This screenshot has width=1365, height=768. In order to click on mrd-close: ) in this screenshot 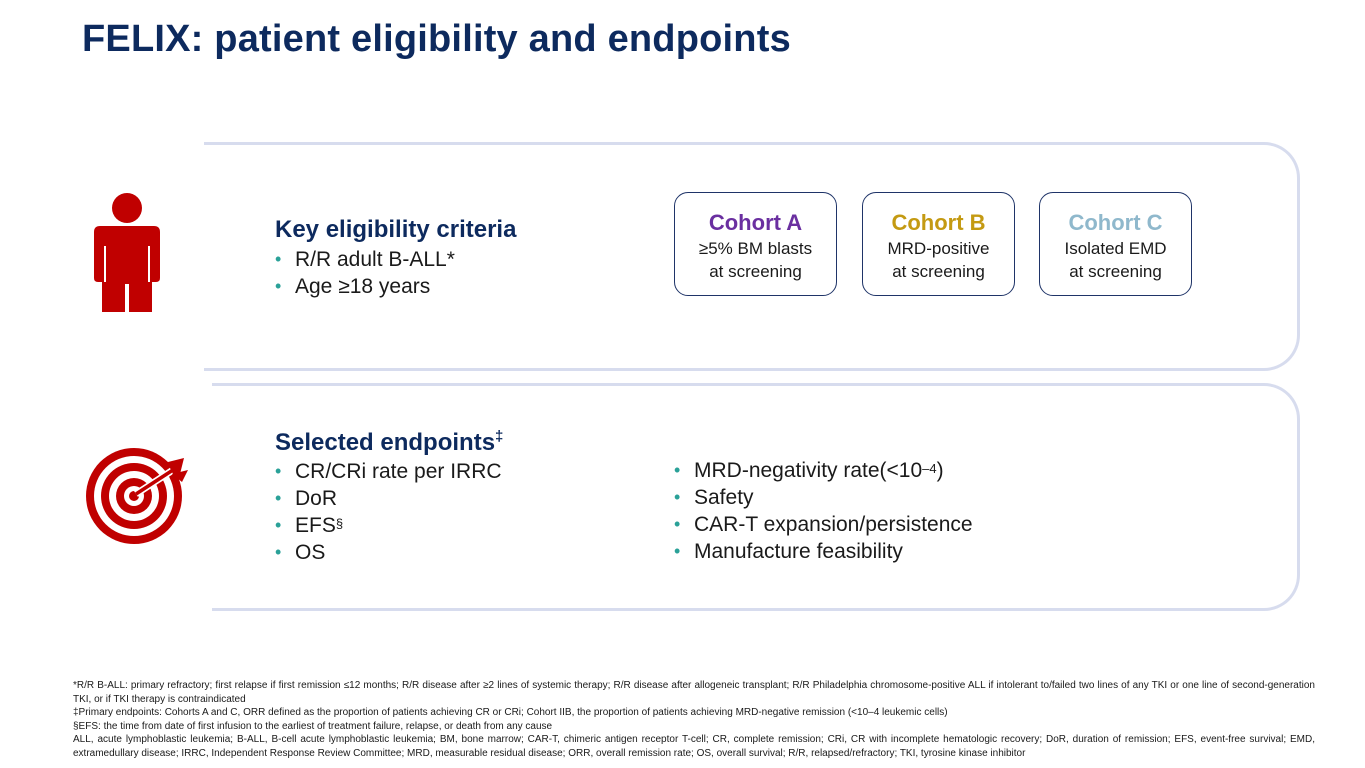, I will do `click(940, 470)`.